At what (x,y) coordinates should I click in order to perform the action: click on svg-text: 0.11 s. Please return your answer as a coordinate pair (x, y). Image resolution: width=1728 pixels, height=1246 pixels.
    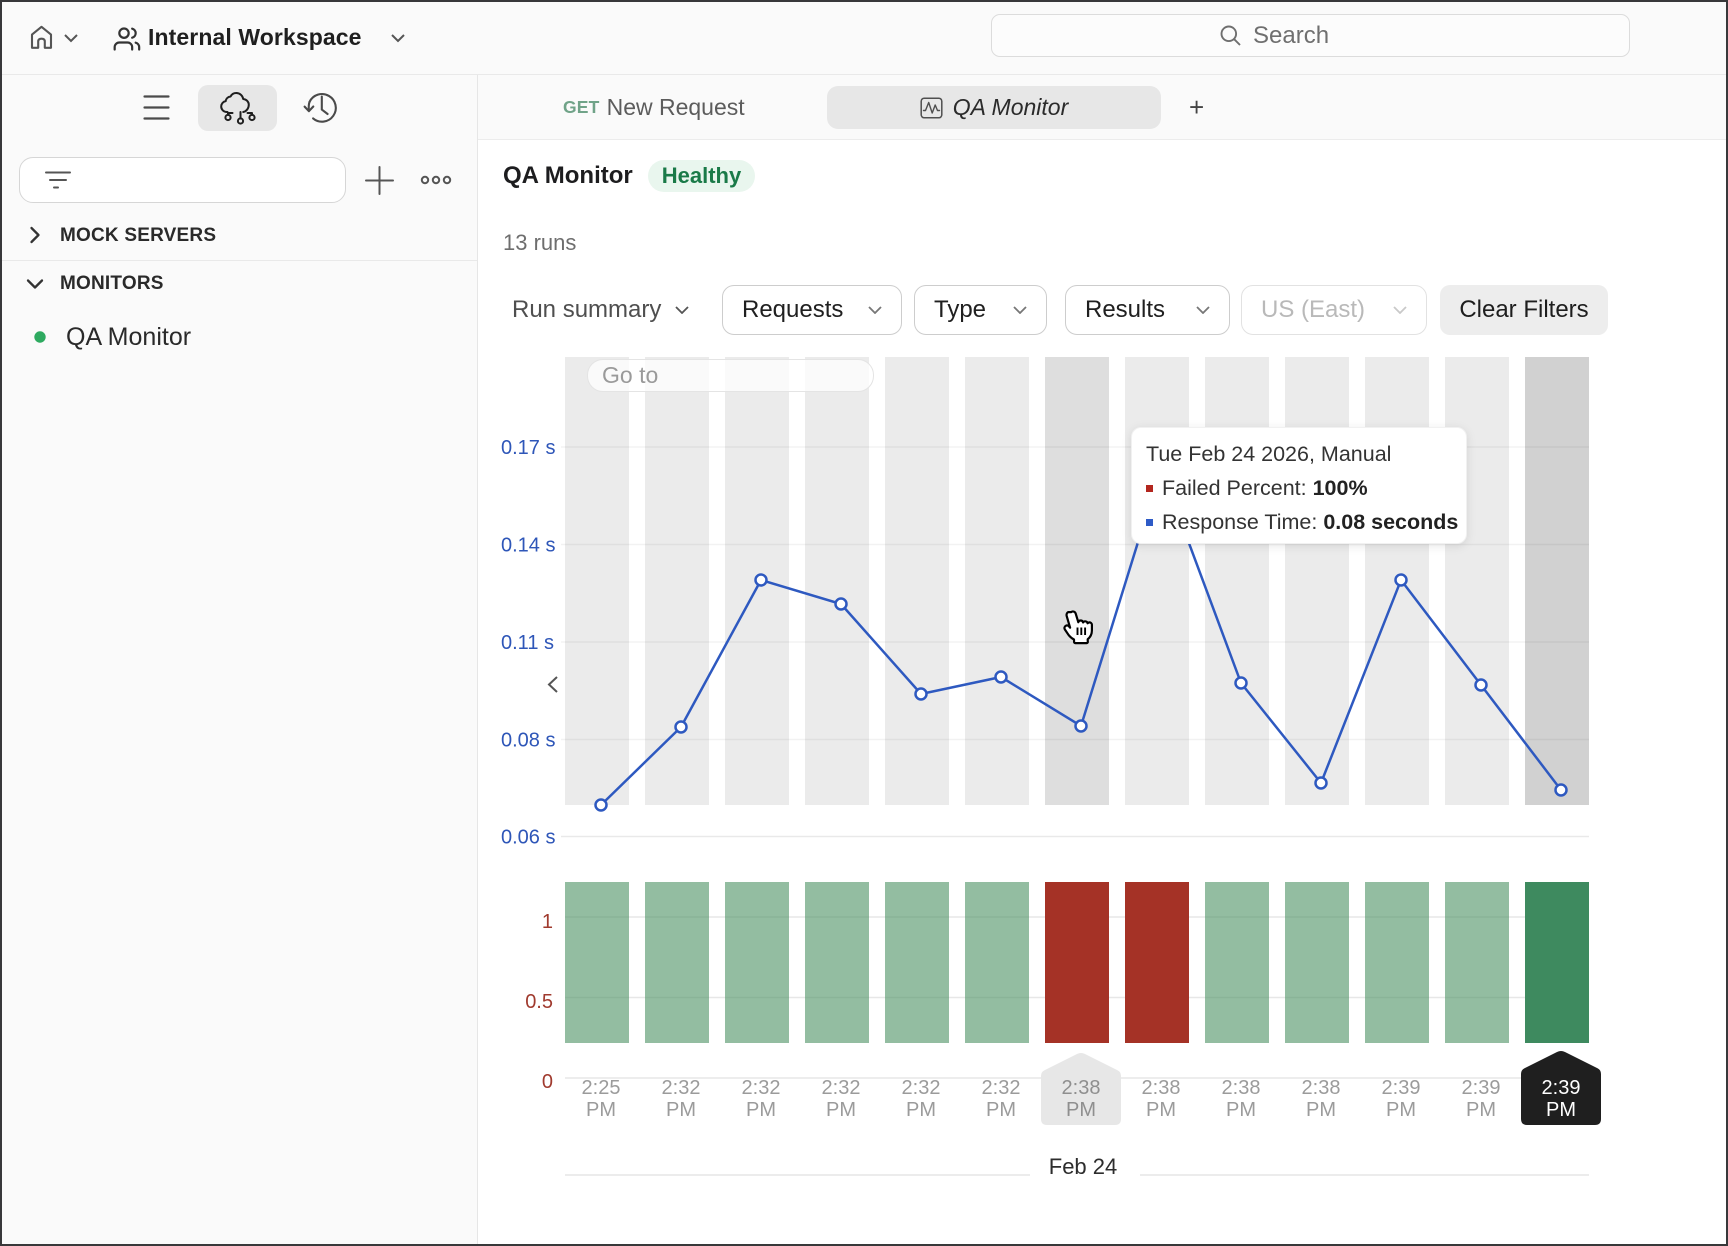
    Looking at the image, I should click on (527, 643).